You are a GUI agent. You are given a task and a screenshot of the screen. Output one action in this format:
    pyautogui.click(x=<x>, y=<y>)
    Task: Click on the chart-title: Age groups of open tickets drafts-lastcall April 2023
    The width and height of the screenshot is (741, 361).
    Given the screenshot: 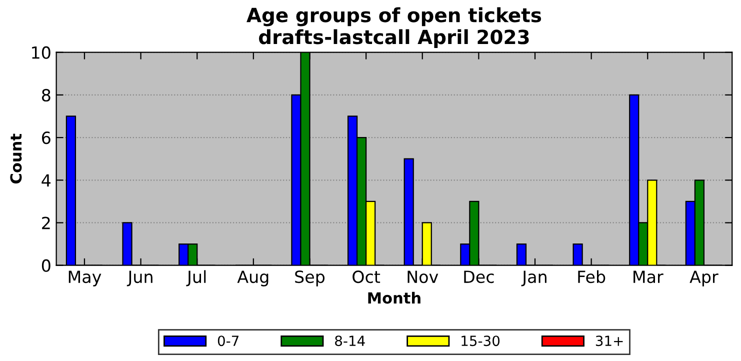 What is the action you would take?
    pyautogui.click(x=394, y=27)
    